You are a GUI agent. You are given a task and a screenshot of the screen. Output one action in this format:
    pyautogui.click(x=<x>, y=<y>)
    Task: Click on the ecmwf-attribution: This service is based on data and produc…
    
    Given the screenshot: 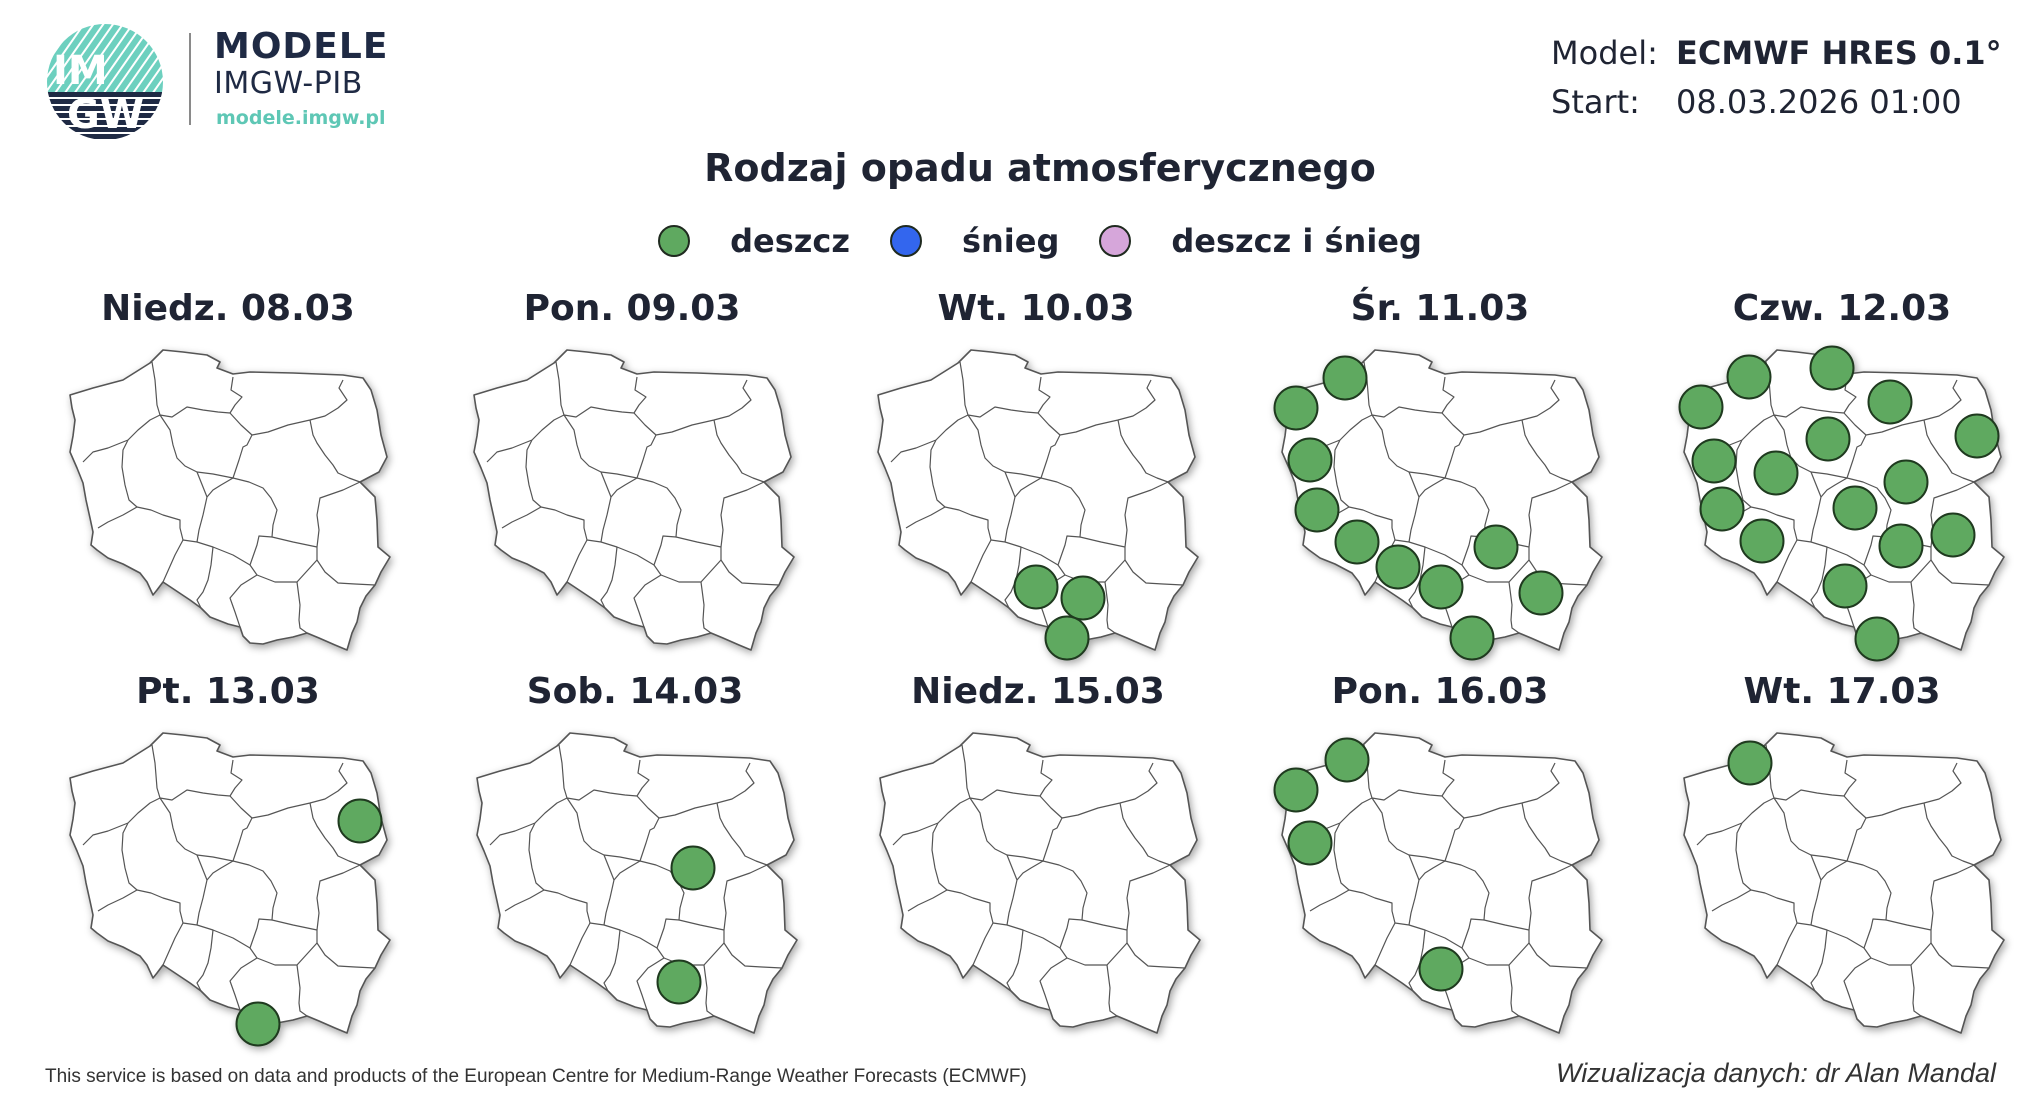 What is the action you would take?
    pyautogui.click(x=536, y=1076)
    